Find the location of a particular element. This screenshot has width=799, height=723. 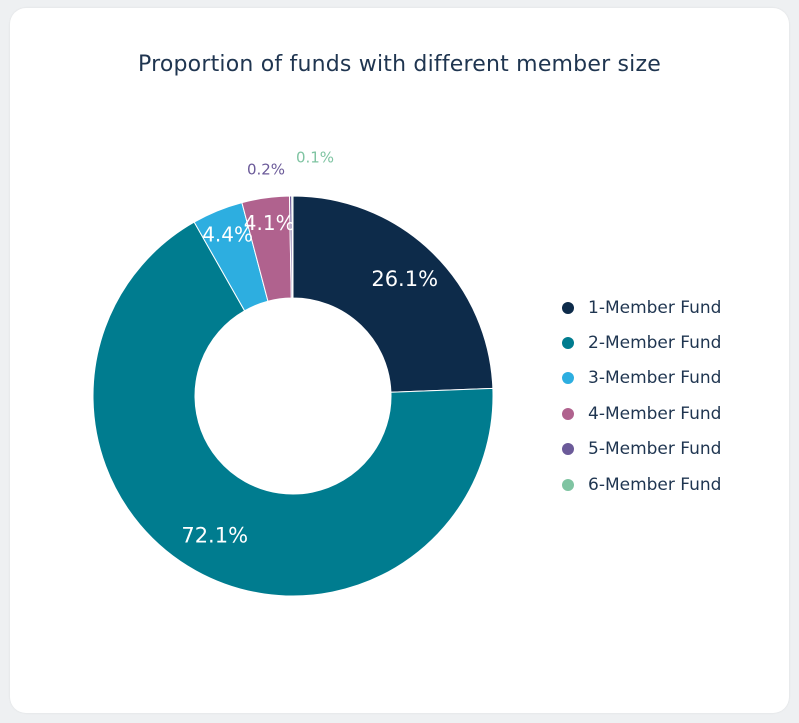

slice-label-5: 0.2% is located at coordinates (266, 170).